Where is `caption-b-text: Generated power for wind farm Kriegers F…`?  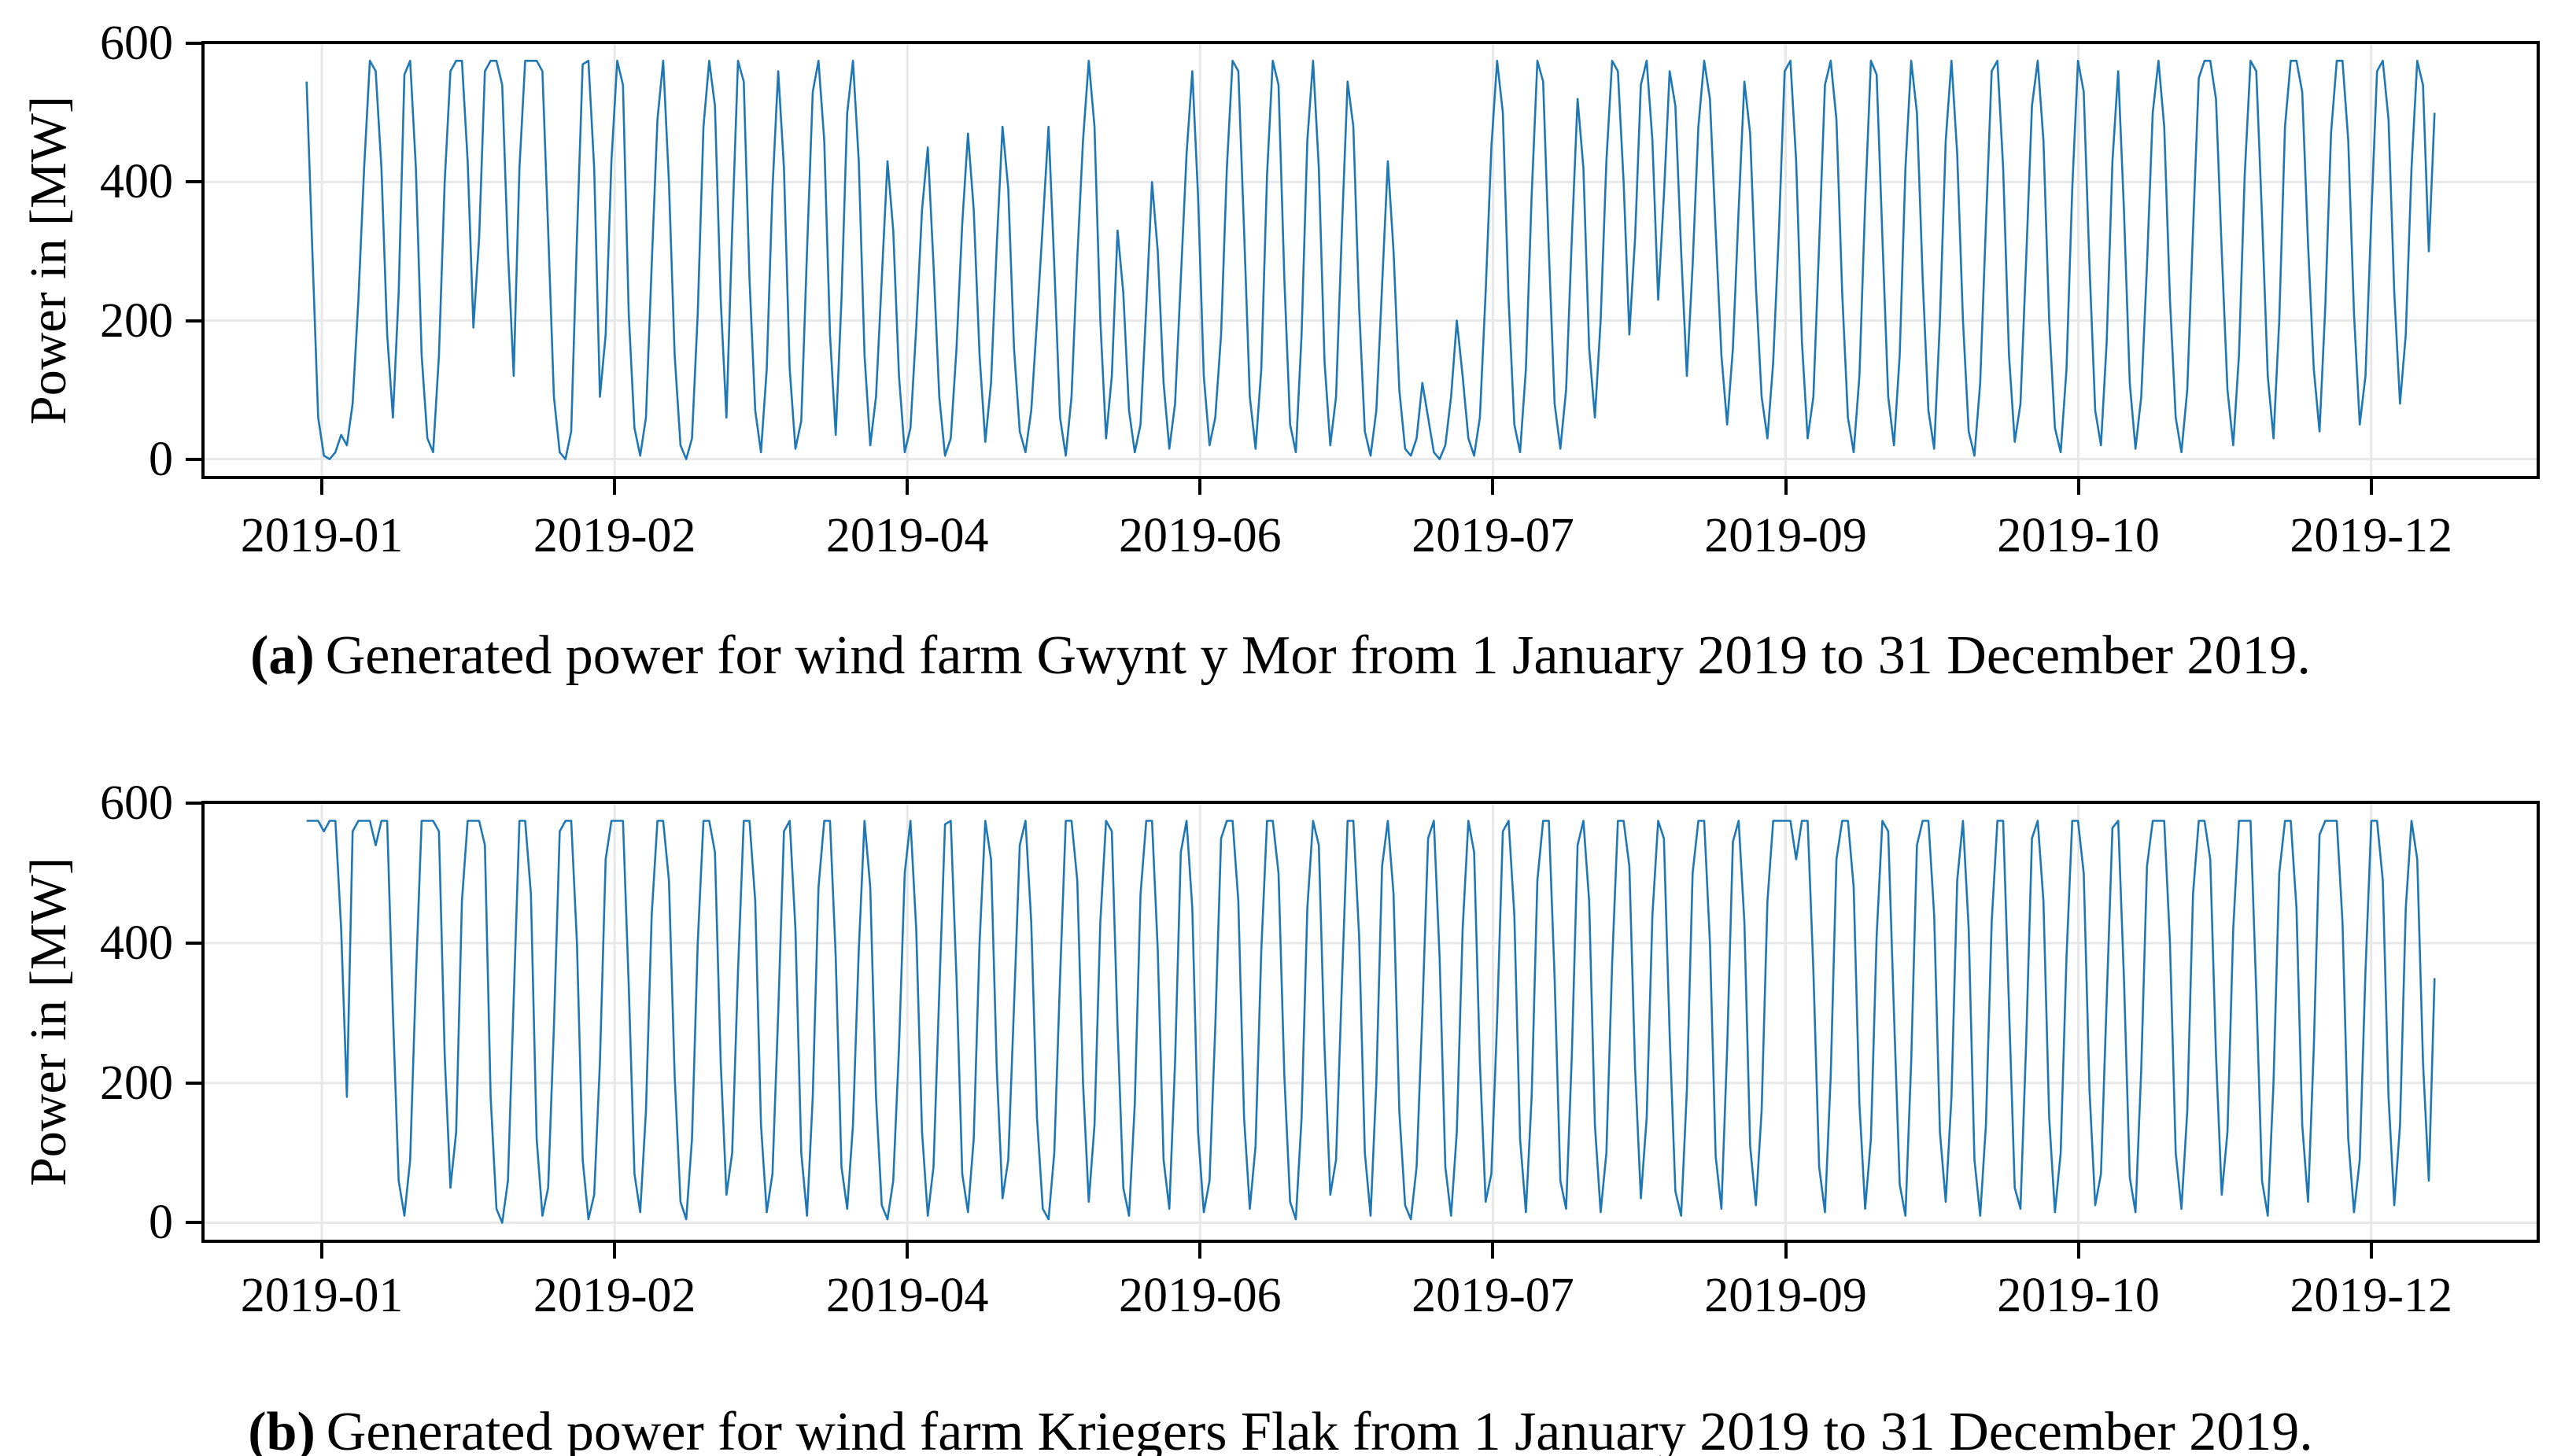 caption-b-text: Generated power for wind farm Kriegers F… is located at coordinates (1319, 1429).